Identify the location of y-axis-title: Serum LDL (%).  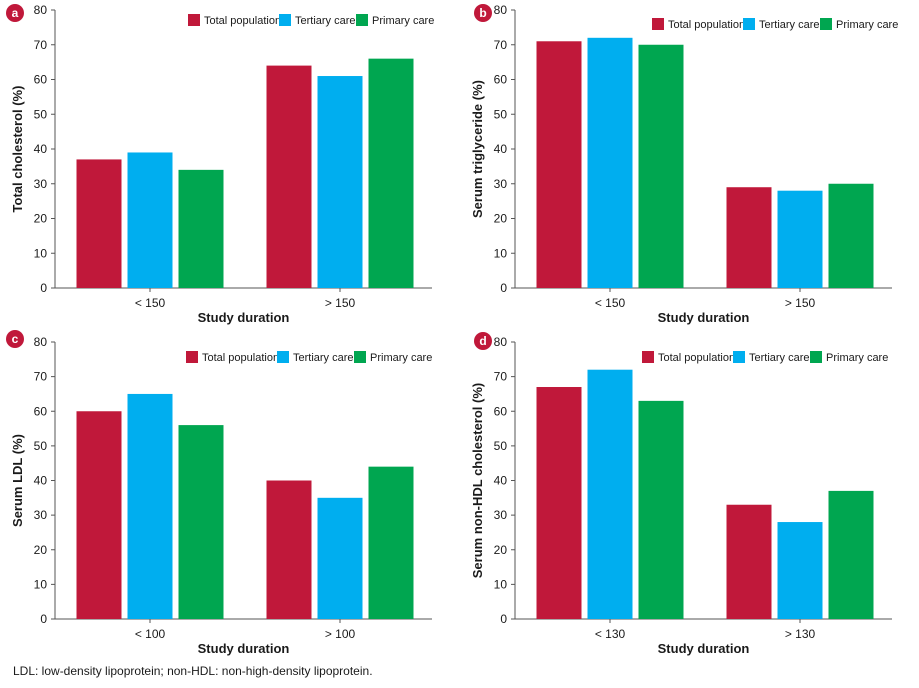
(17, 480).